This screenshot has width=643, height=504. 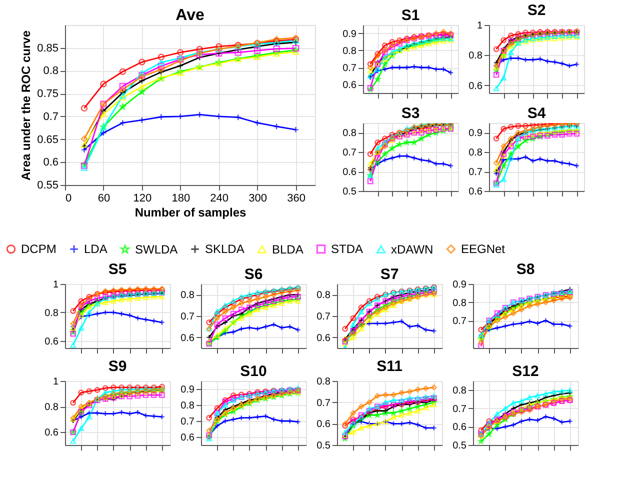 What do you see at coordinates (38, 249) in the screenshot?
I see `legend-label: DCPM` at bounding box center [38, 249].